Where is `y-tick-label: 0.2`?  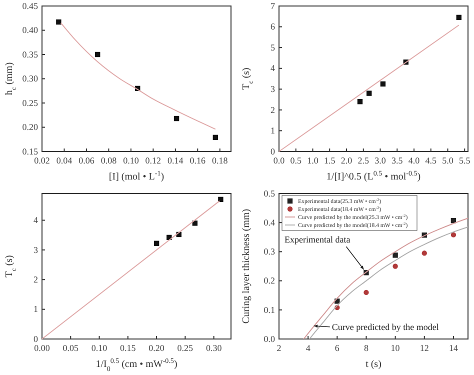 y-tick-label: 0.2 is located at coordinates (269, 281).